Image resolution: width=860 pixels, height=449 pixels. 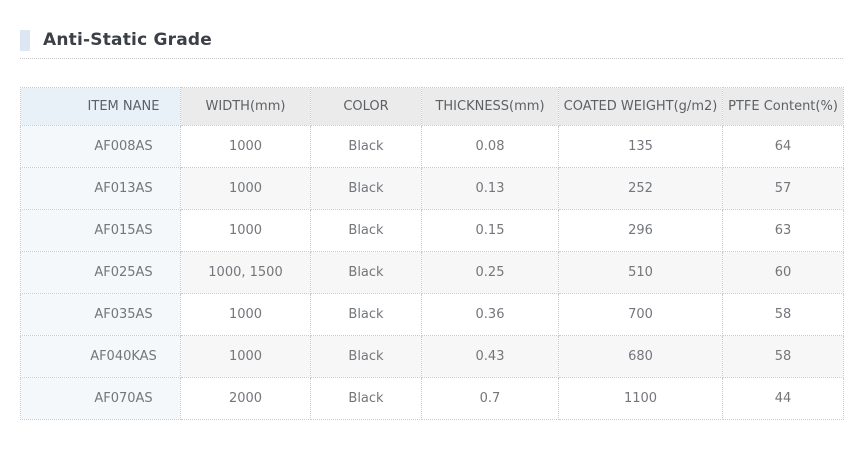 What do you see at coordinates (640, 272) in the screenshot?
I see `cell-coated-weight: 510` at bounding box center [640, 272].